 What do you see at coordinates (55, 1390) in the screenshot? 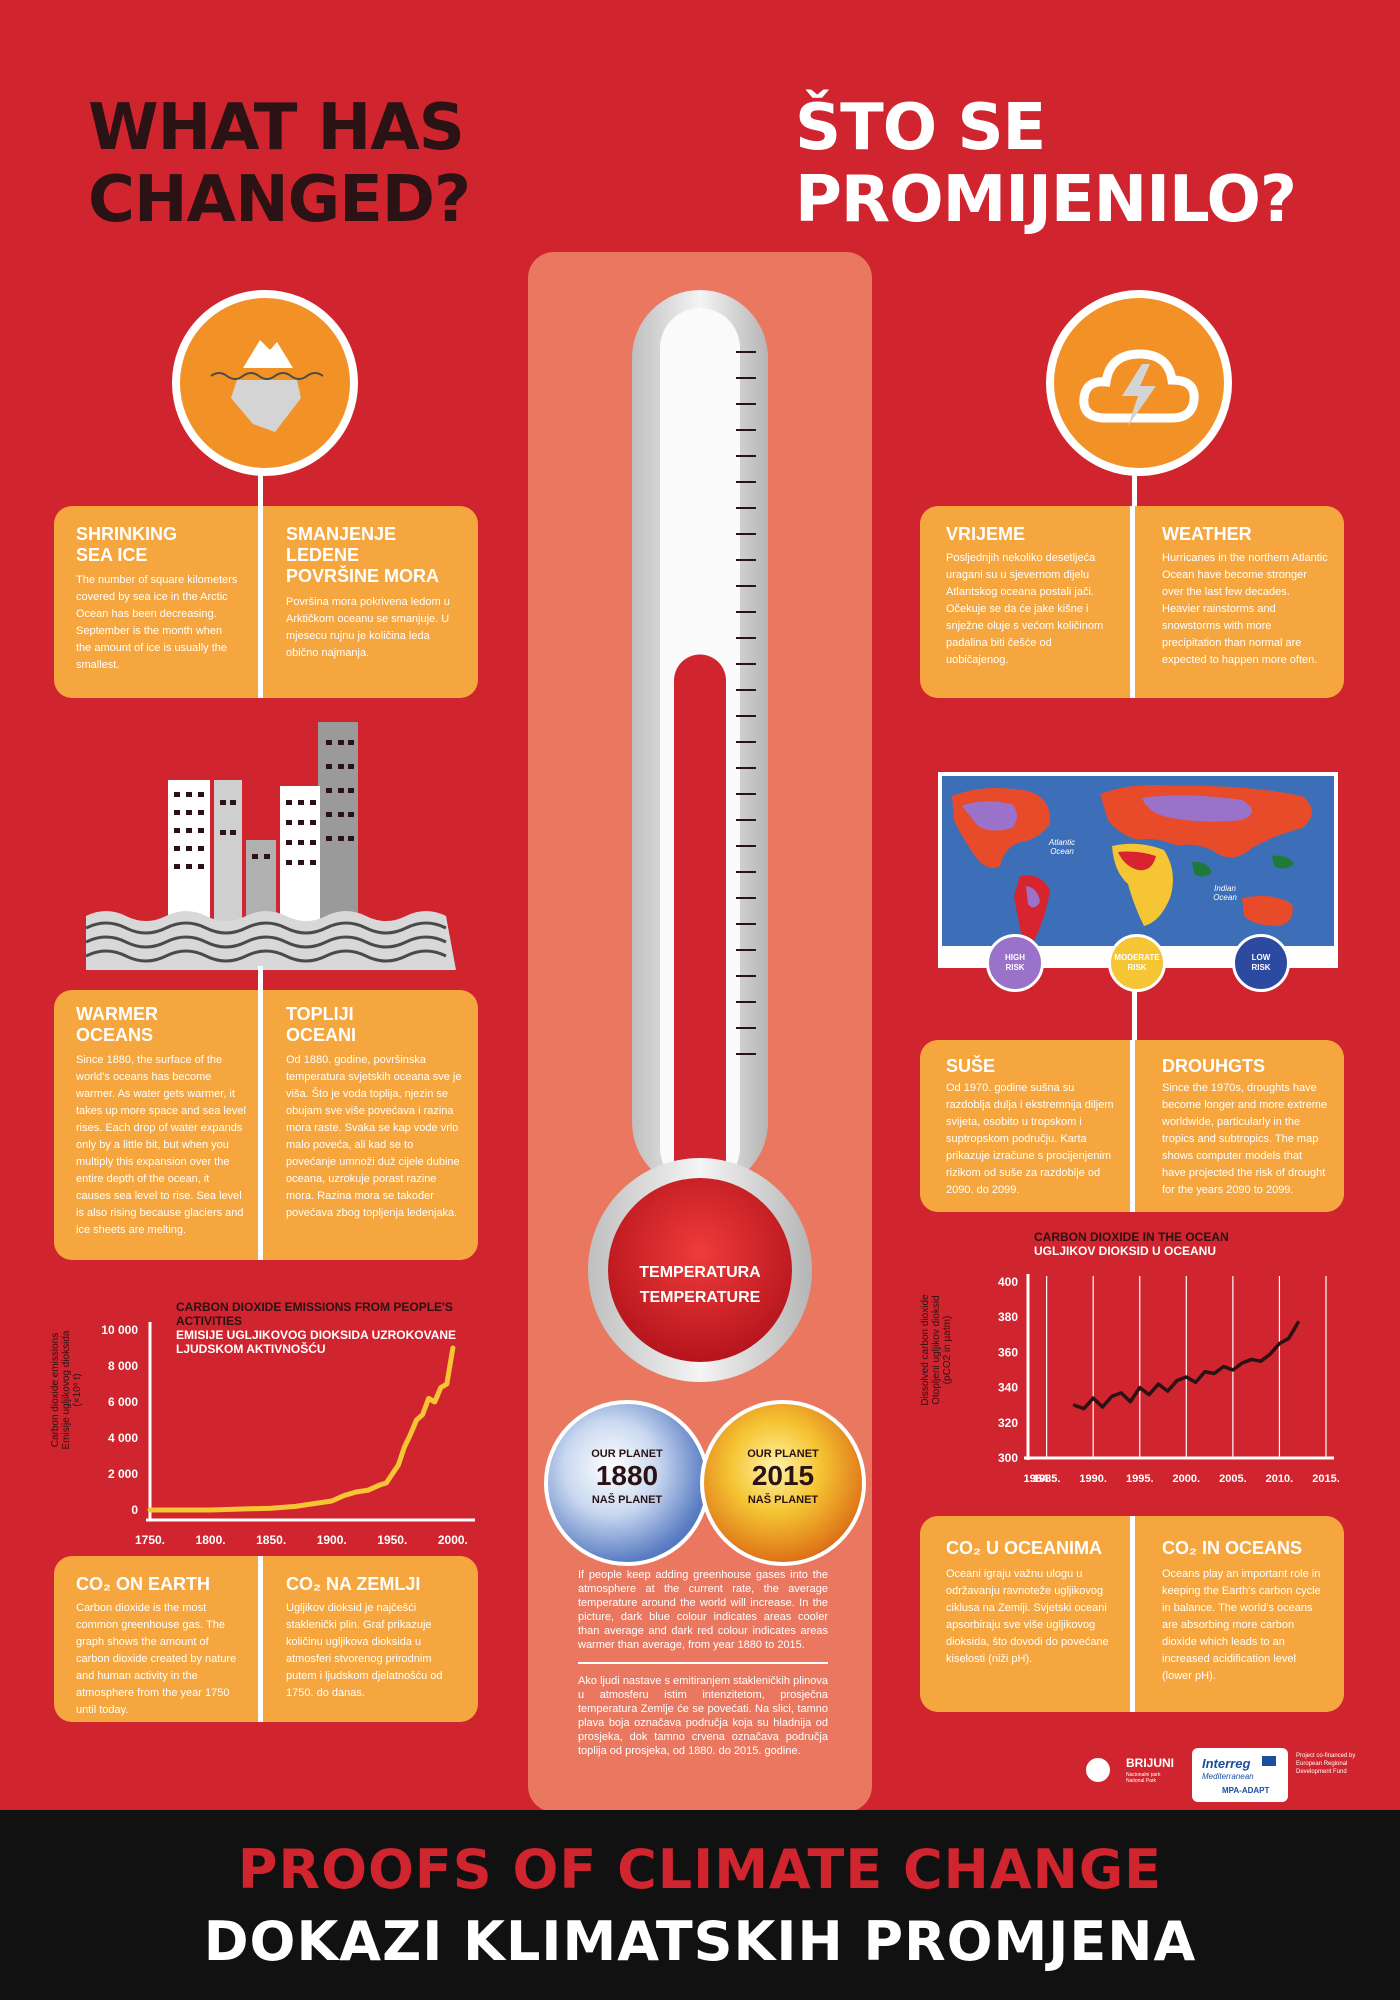
I see `emissions-ylabel-1: Carbon dioxide emissions` at bounding box center [55, 1390].